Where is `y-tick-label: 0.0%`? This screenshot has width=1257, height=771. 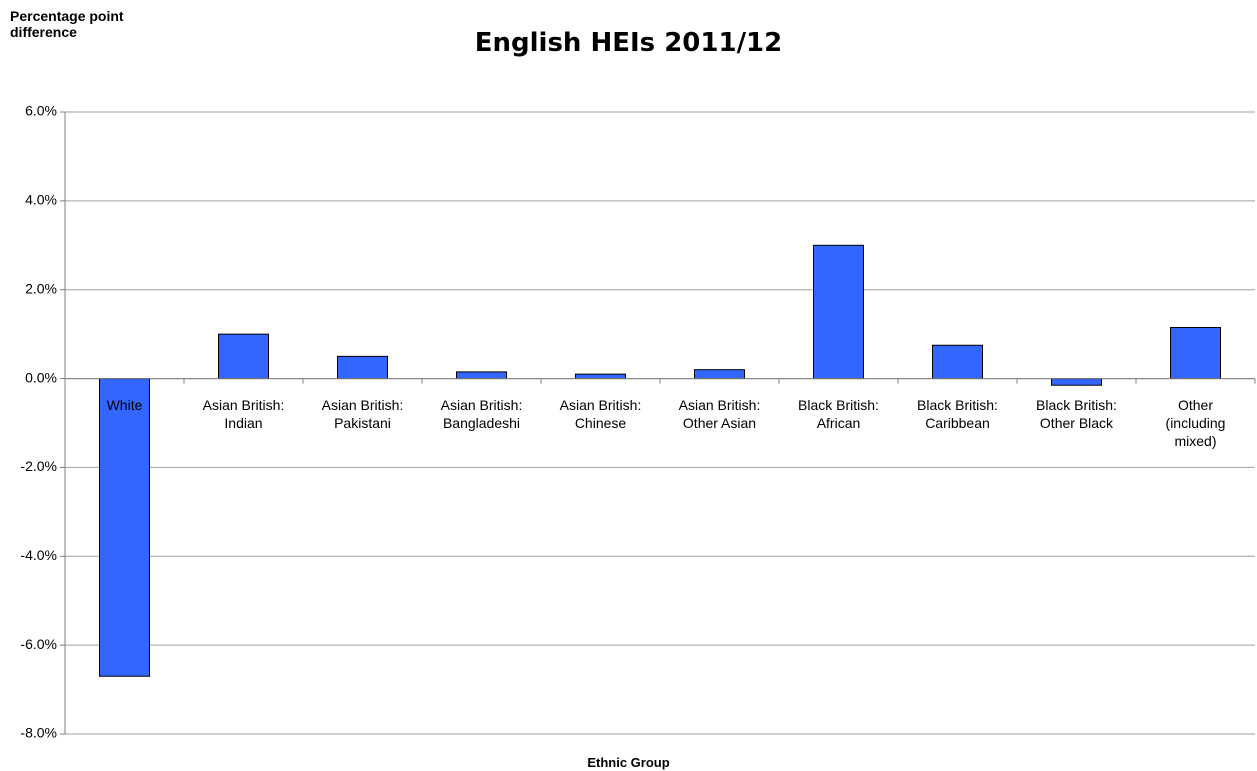
y-tick-label: 0.0% is located at coordinates (41, 377).